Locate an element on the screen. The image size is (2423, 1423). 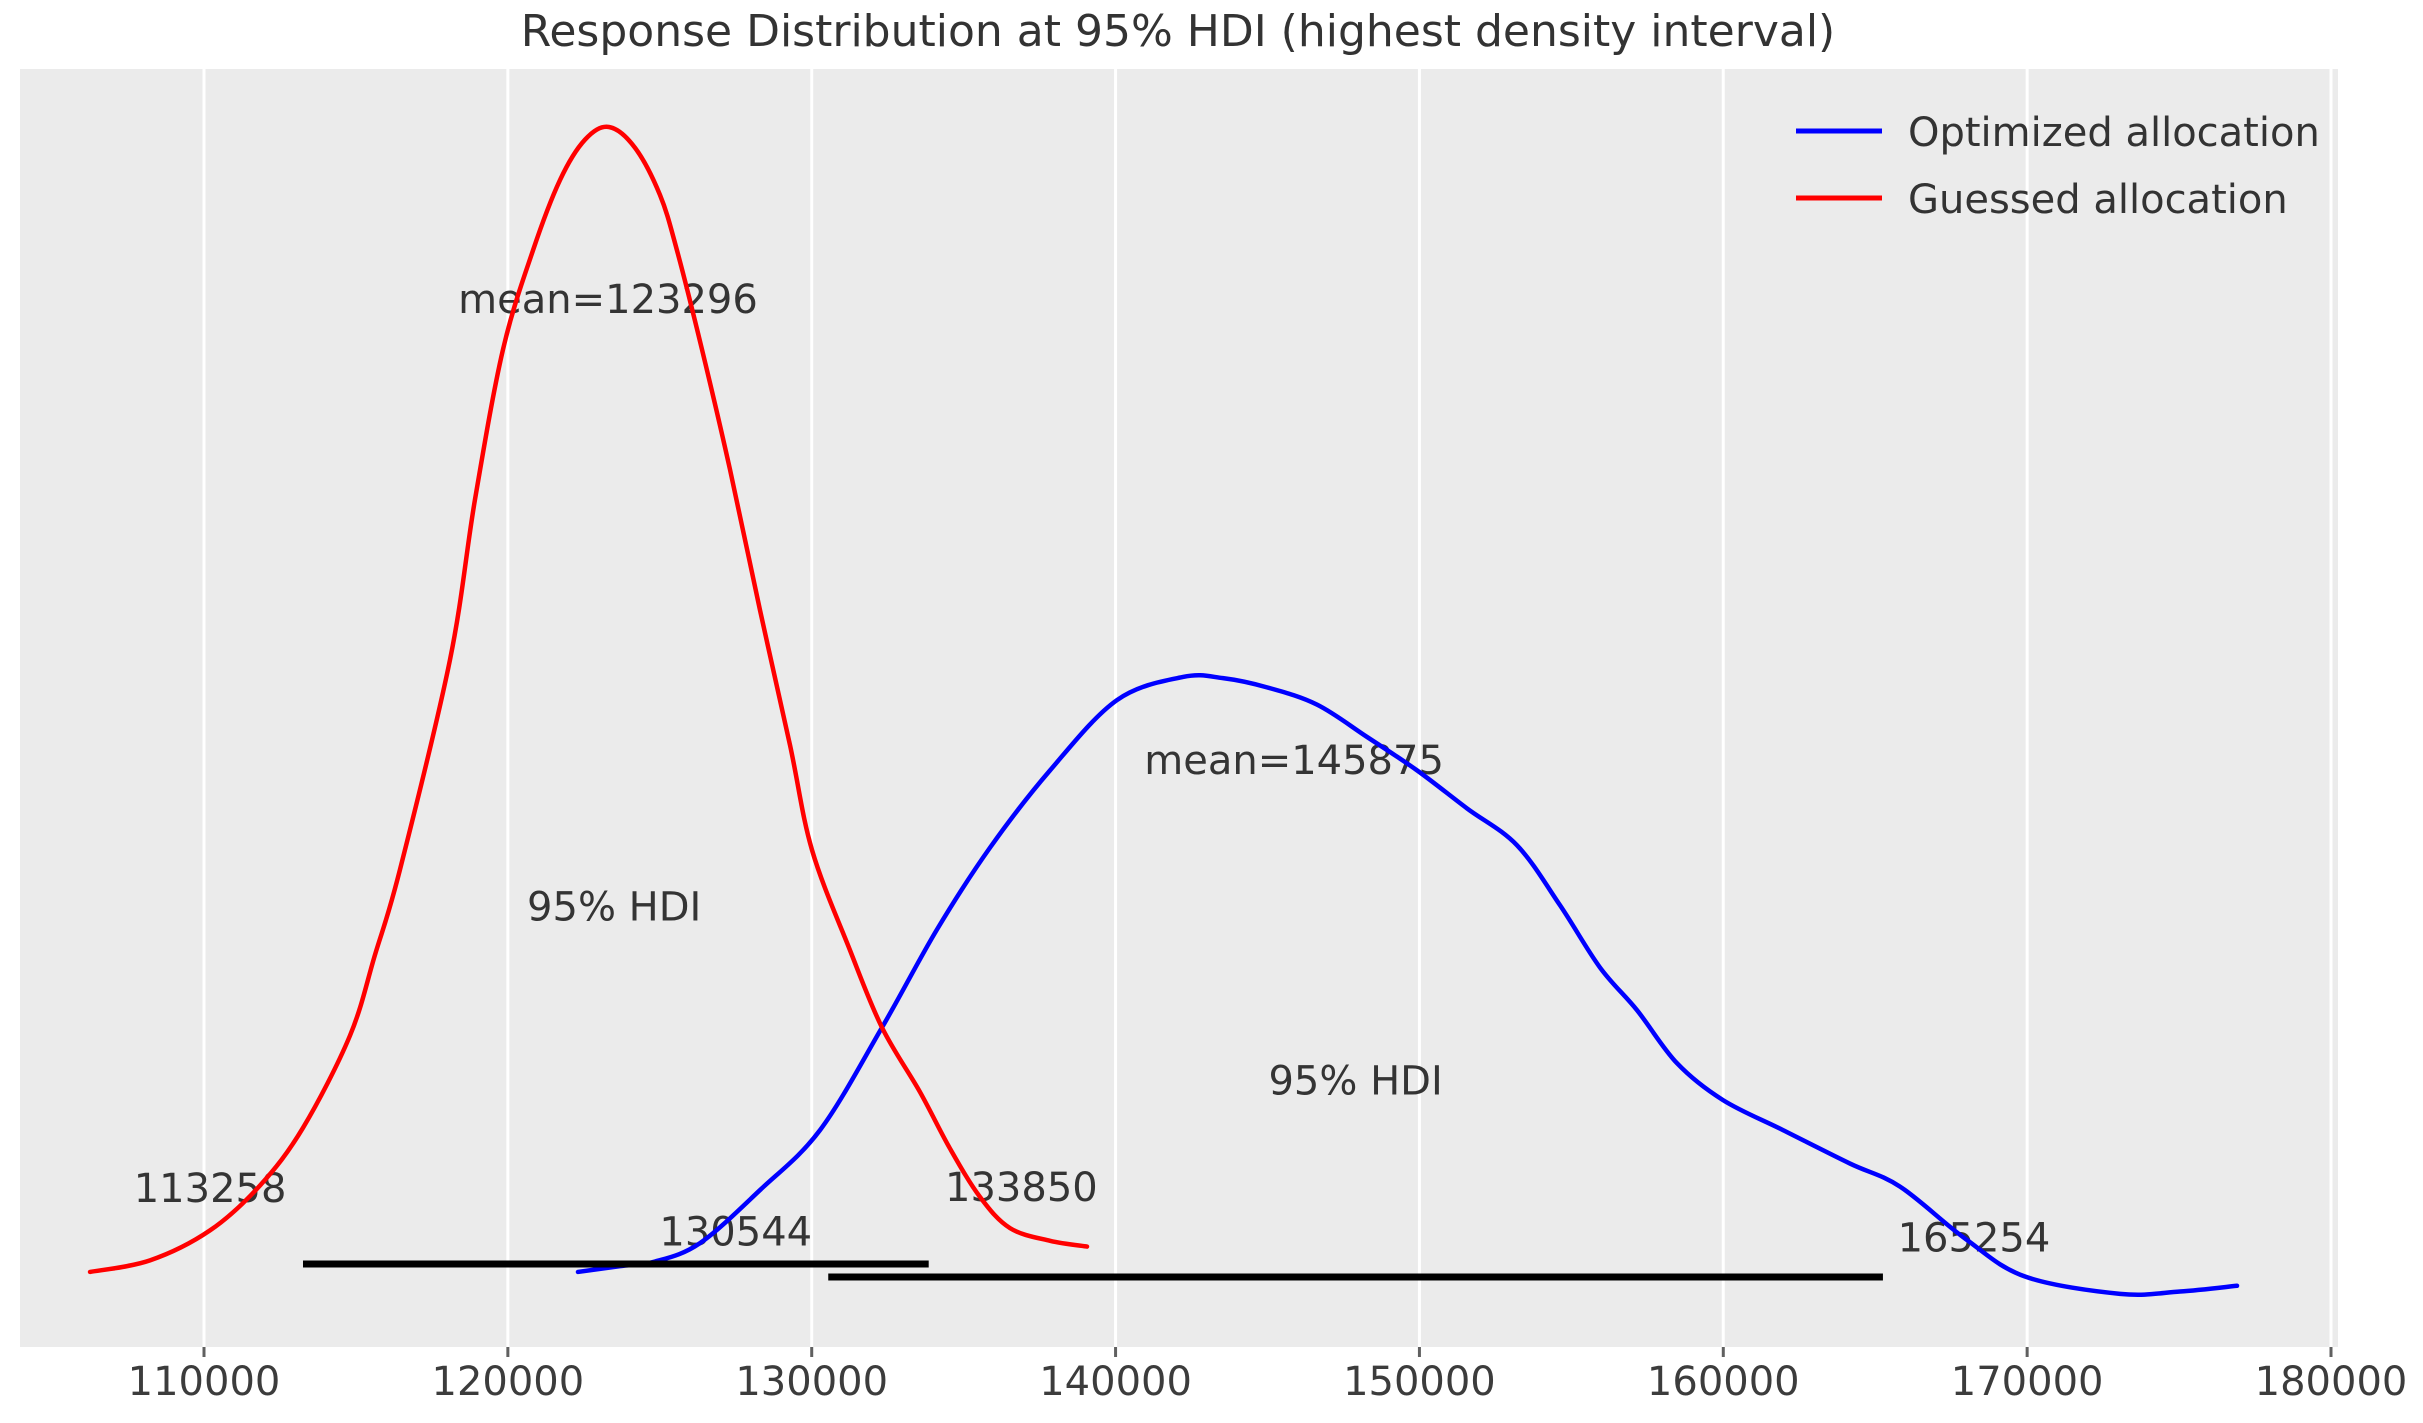
hdi-low-annotation: 130544 is located at coordinates (735, 1233).